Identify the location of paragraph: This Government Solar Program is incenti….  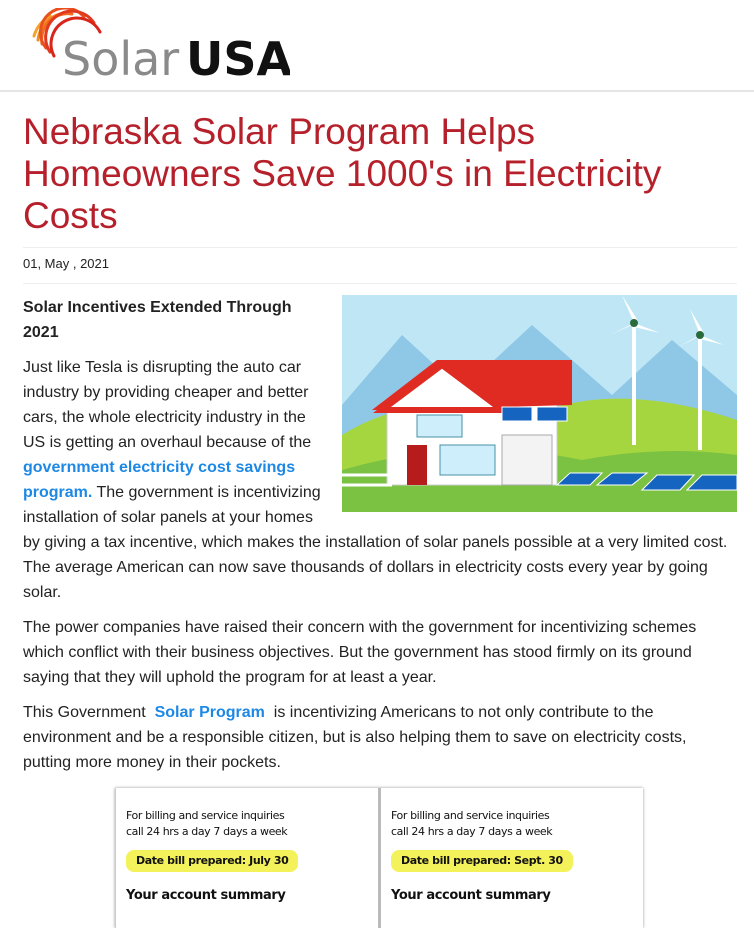
(380, 737).